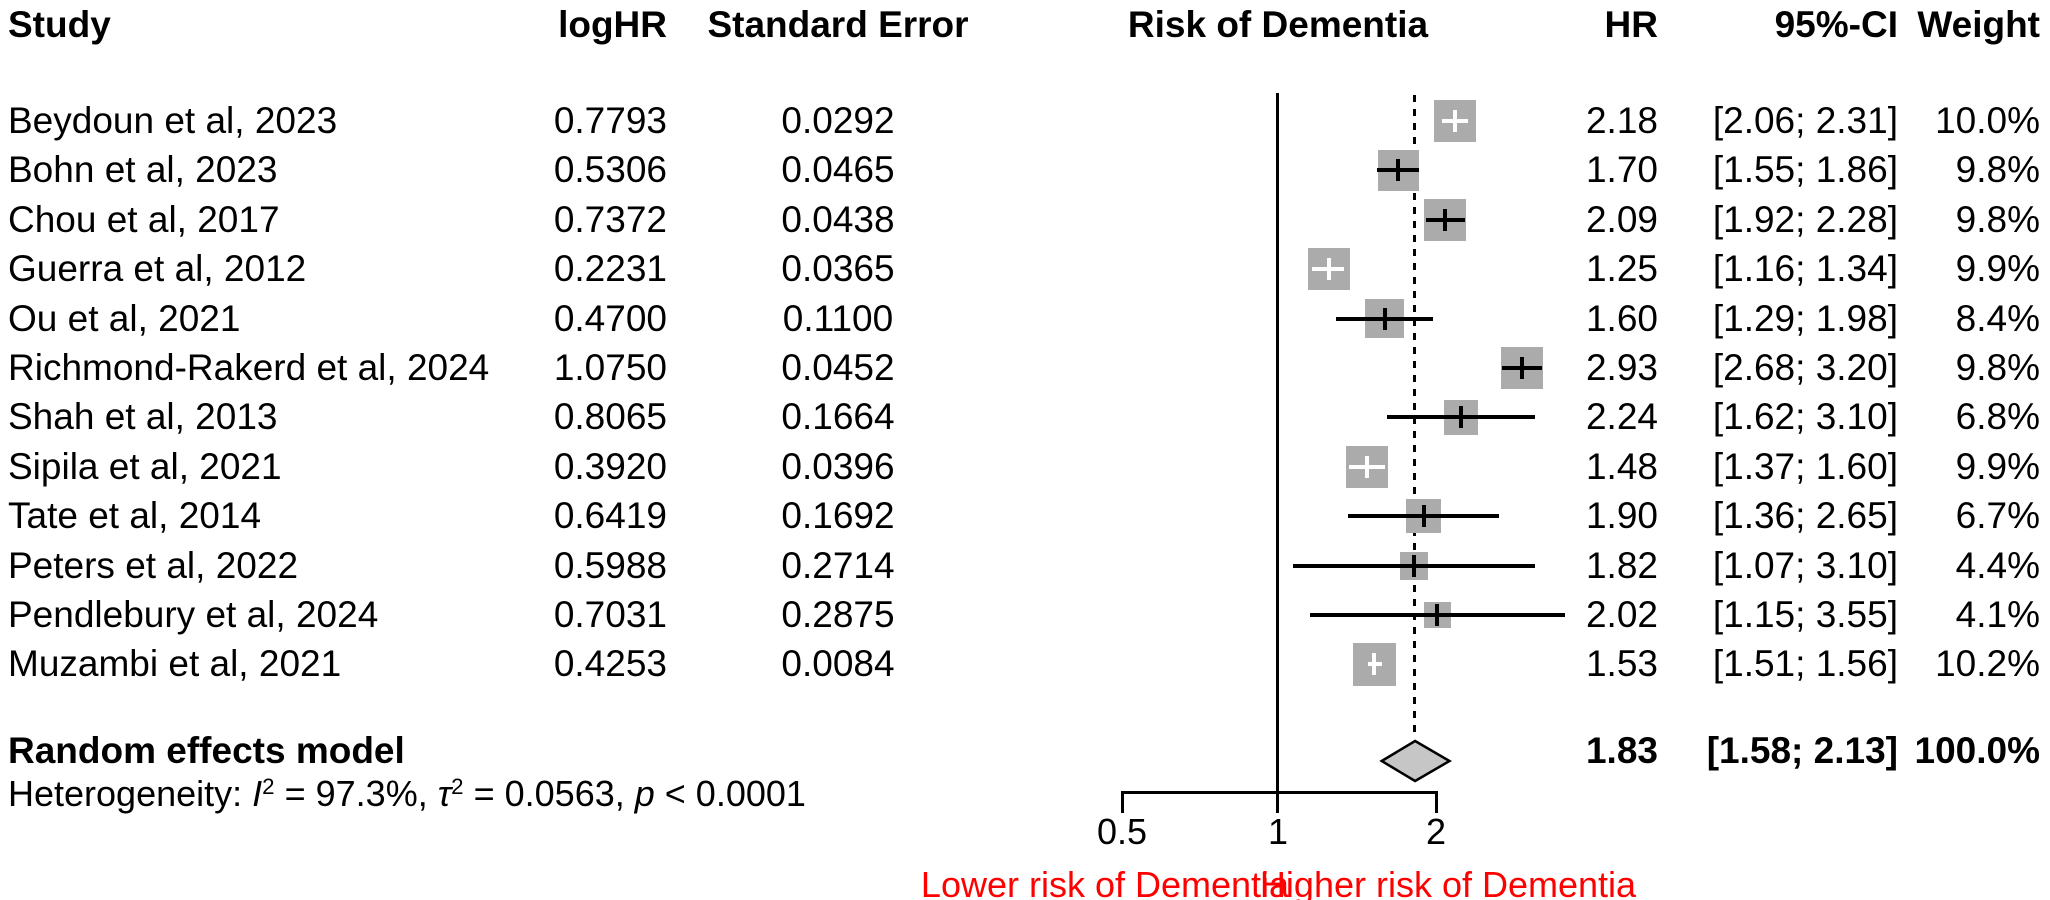 The height and width of the screenshot is (900, 2050). Describe the element at coordinates (1805, 417) in the screenshot. I see `ci-value: [1.62; 3.10]` at that location.